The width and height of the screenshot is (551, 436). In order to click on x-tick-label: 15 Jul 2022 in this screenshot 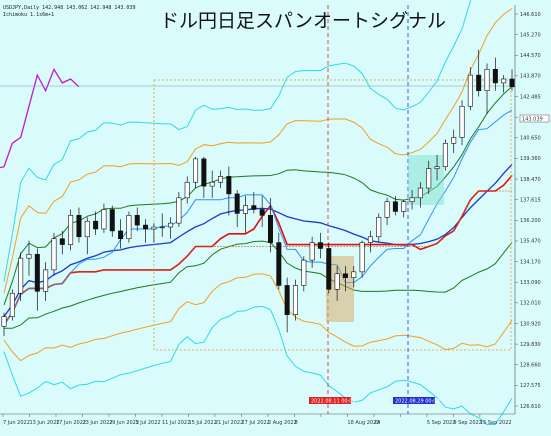, I will do `click(202, 423)`.